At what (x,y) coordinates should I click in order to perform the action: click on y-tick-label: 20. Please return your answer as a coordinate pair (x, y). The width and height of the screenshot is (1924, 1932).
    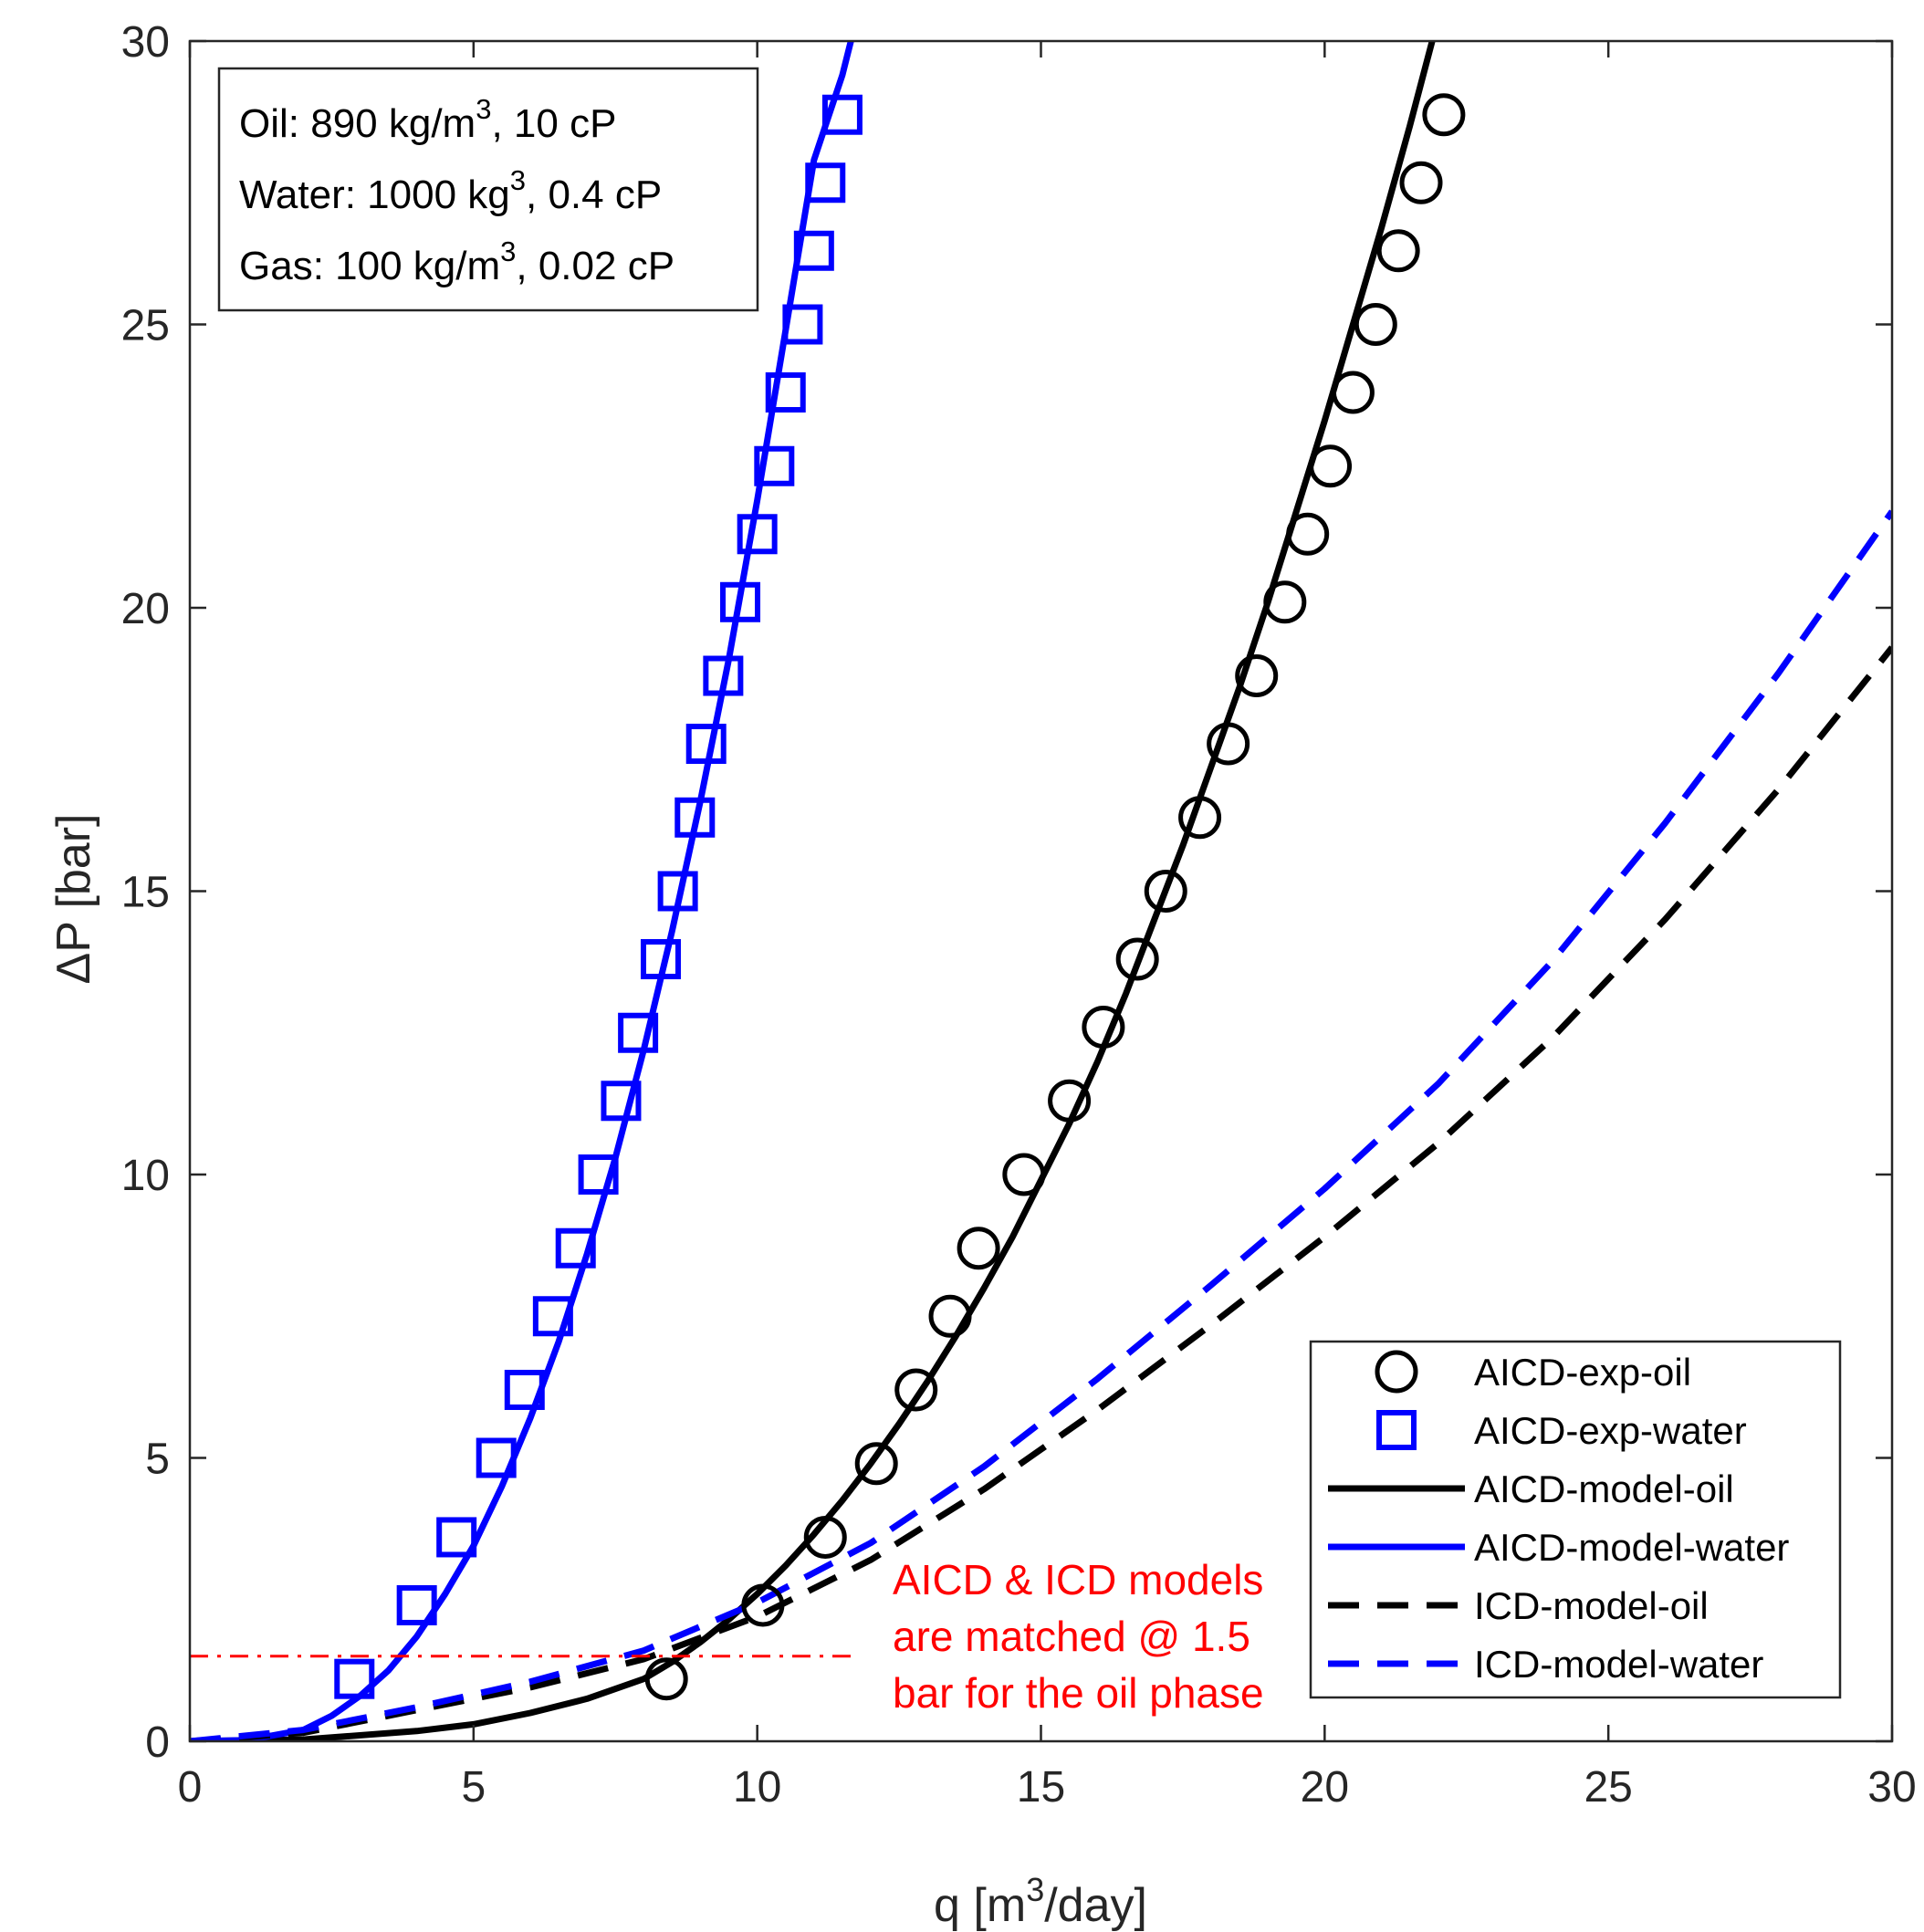
    Looking at the image, I should click on (145, 609).